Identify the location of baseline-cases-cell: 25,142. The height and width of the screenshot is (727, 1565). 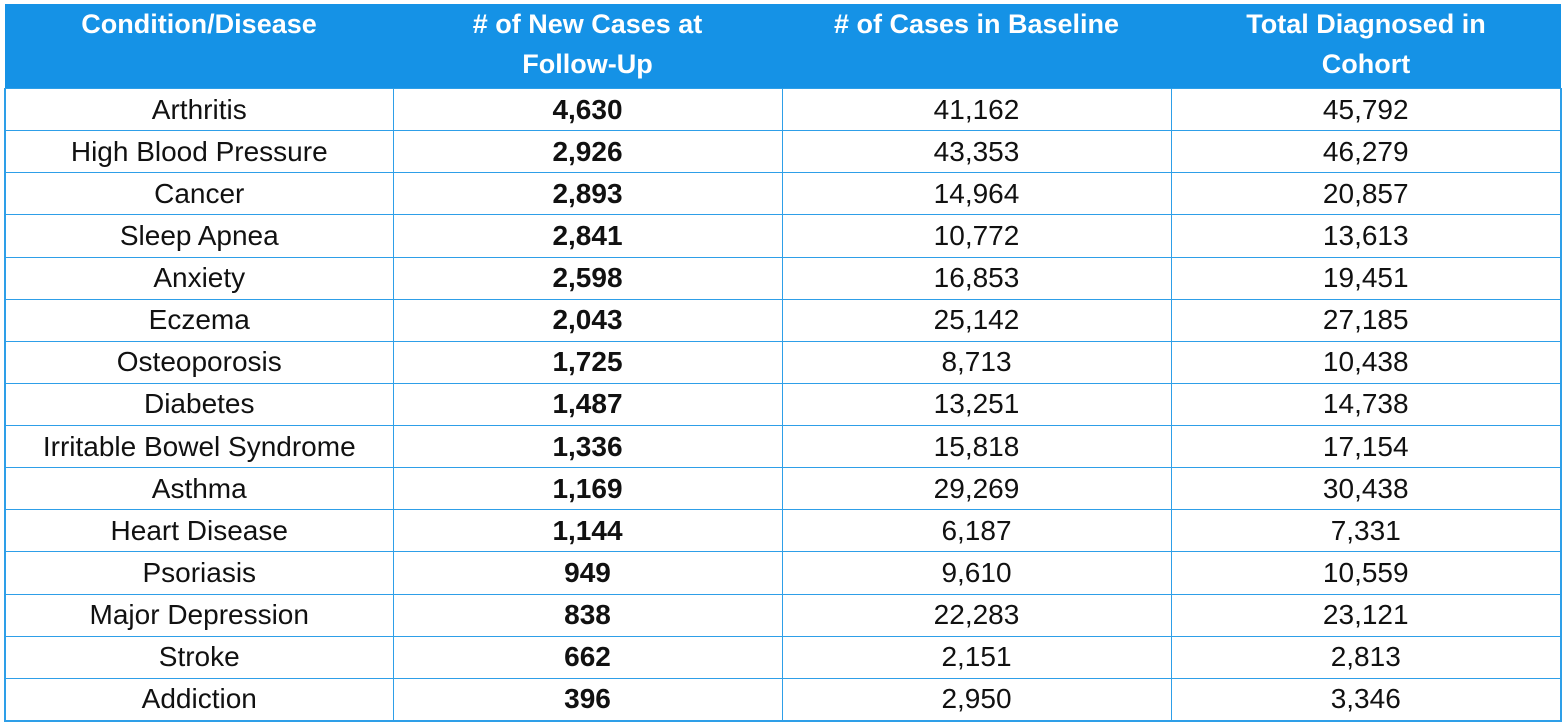
(976, 320).